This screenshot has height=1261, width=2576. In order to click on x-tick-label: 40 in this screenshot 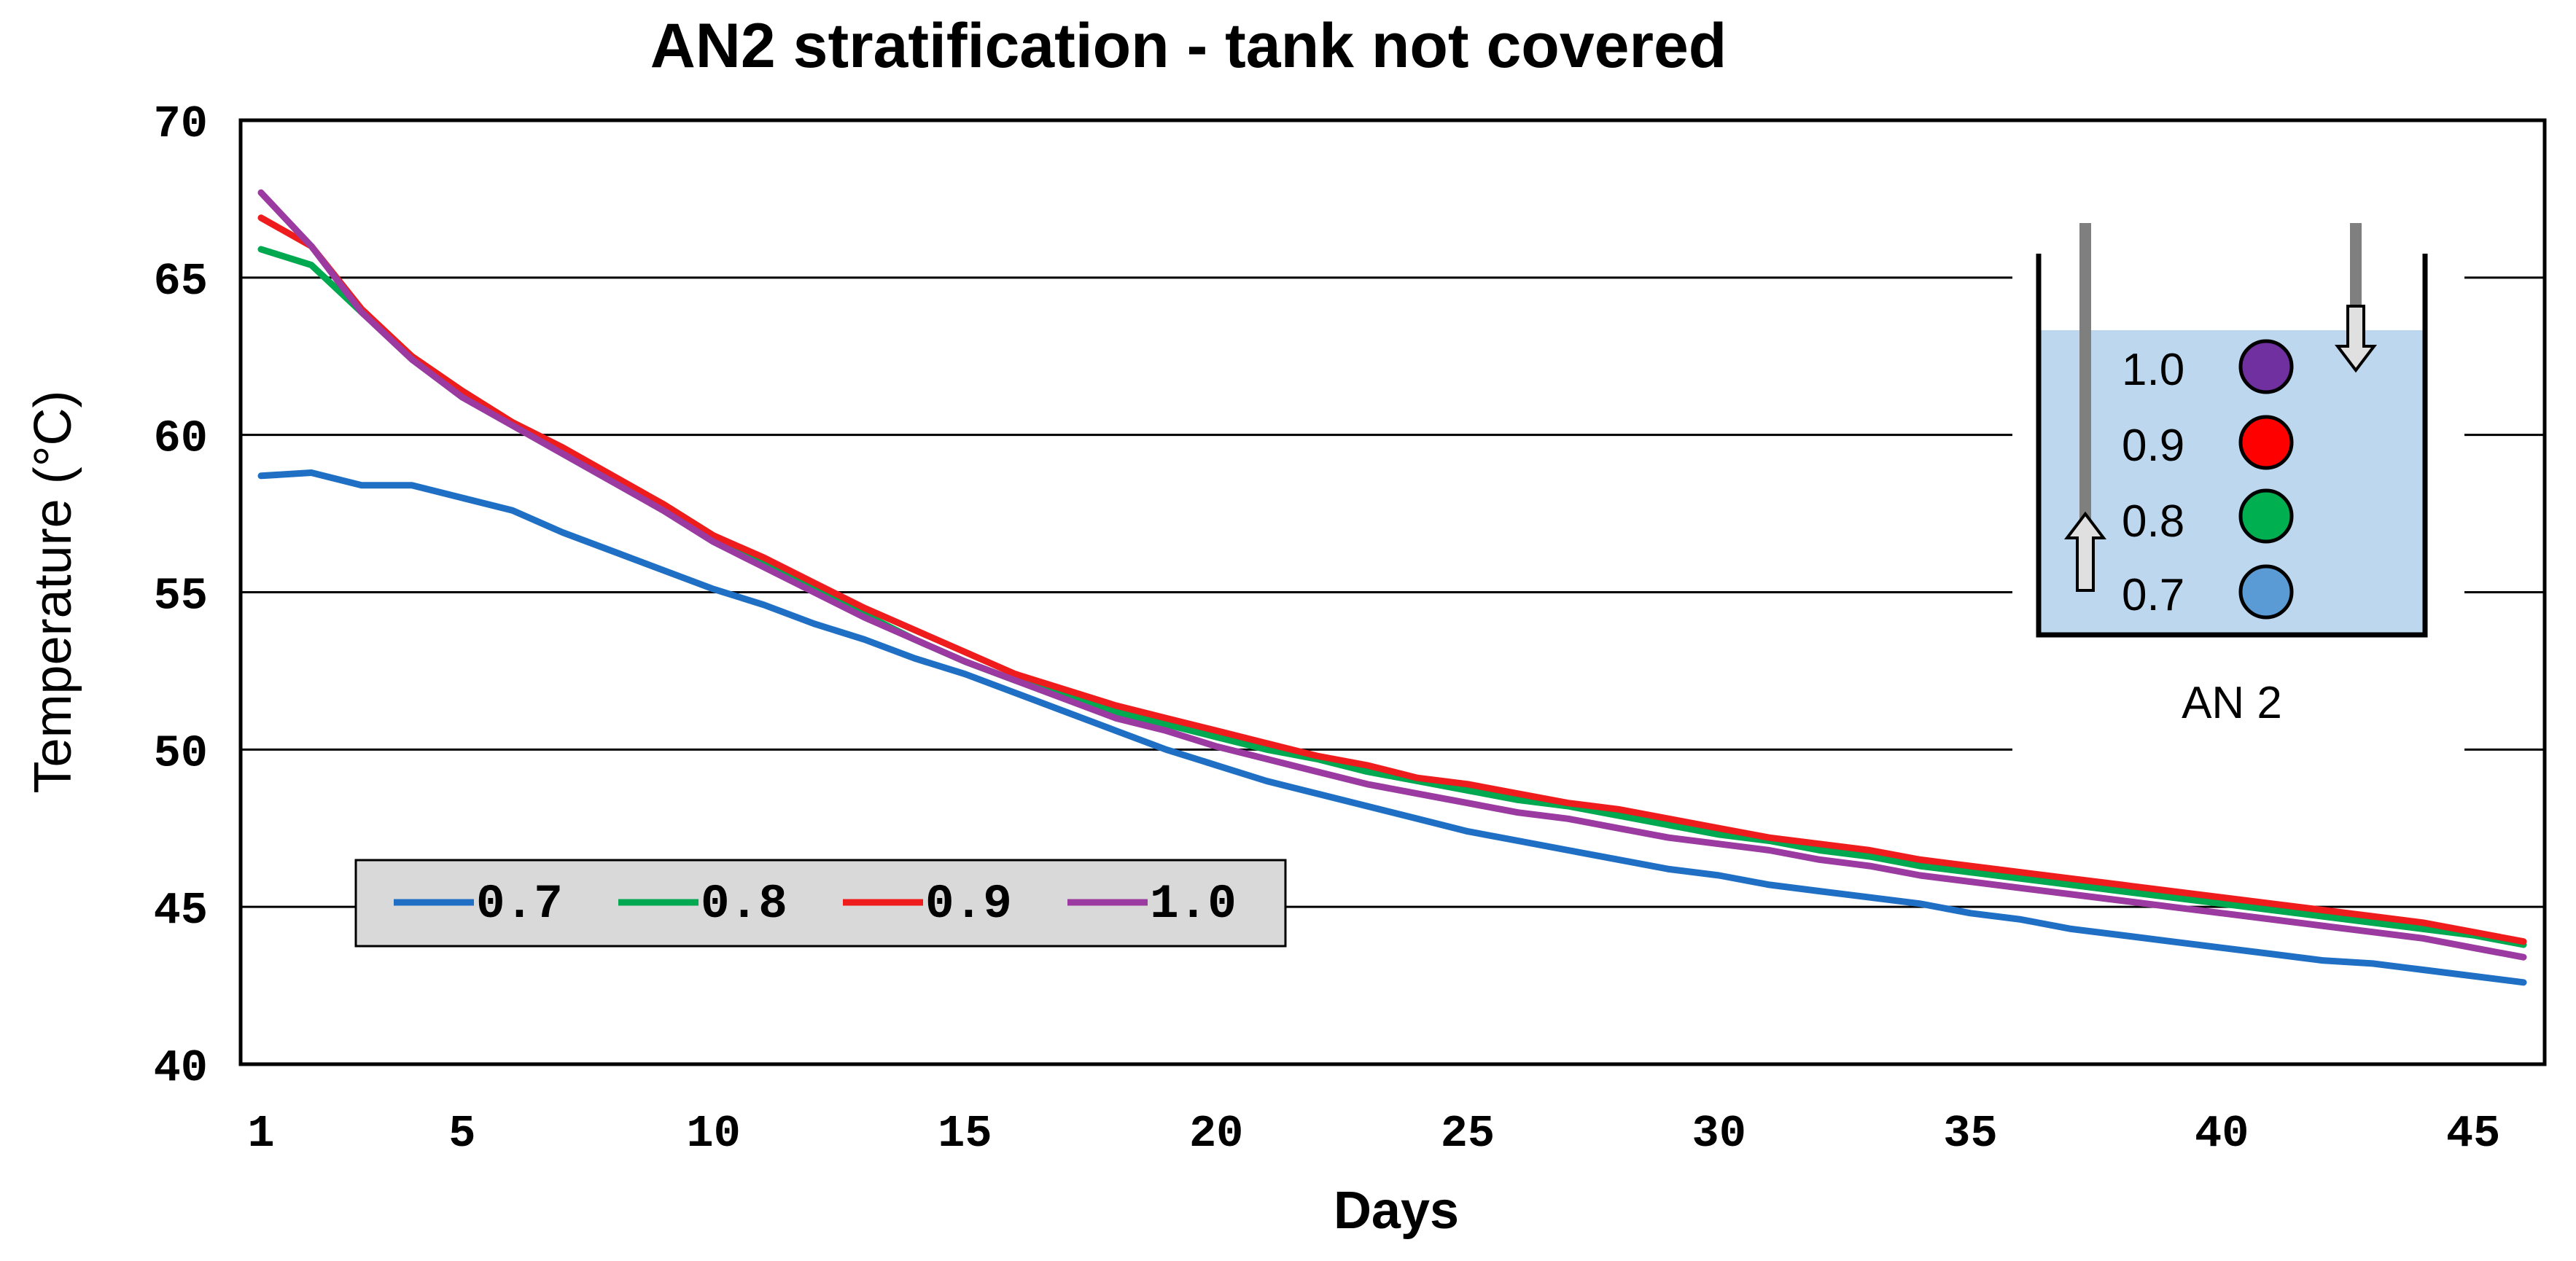, I will do `click(2222, 1134)`.